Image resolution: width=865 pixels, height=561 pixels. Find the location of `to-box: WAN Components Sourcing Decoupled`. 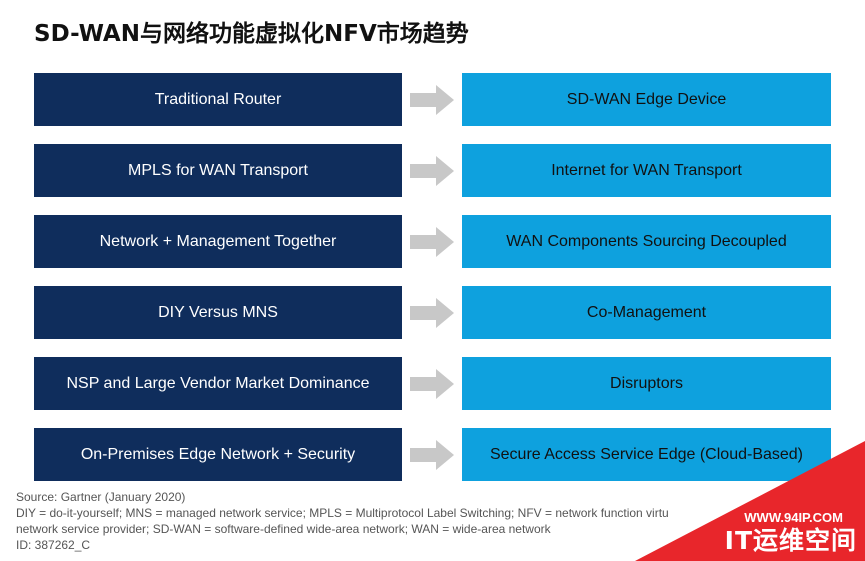

to-box: WAN Components Sourcing Decoupled is located at coordinates (646, 241).